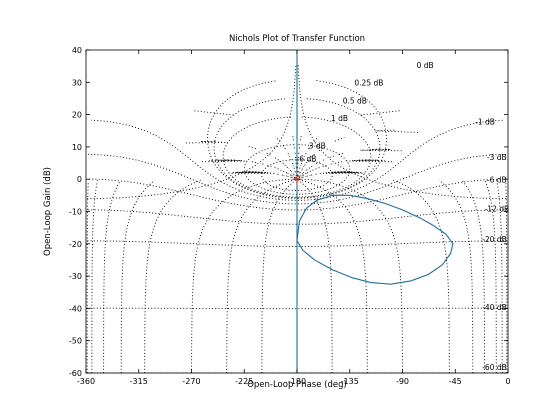  Describe the element at coordinates (75, 308) in the screenshot. I see `y-tick-label: -40` at that location.